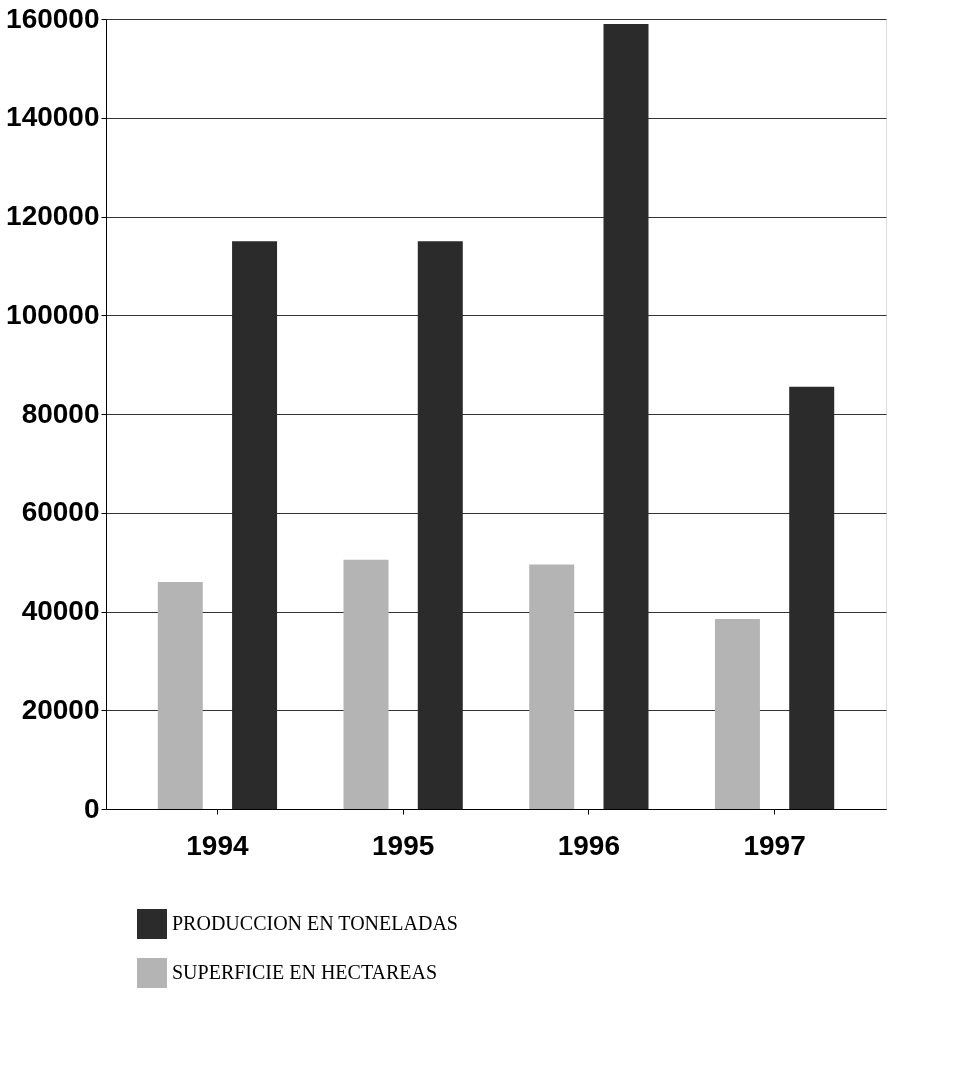 The width and height of the screenshot is (976, 1091). Describe the element at coordinates (589, 845) in the screenshot. I see `x-tick-label: 1996` at that location.